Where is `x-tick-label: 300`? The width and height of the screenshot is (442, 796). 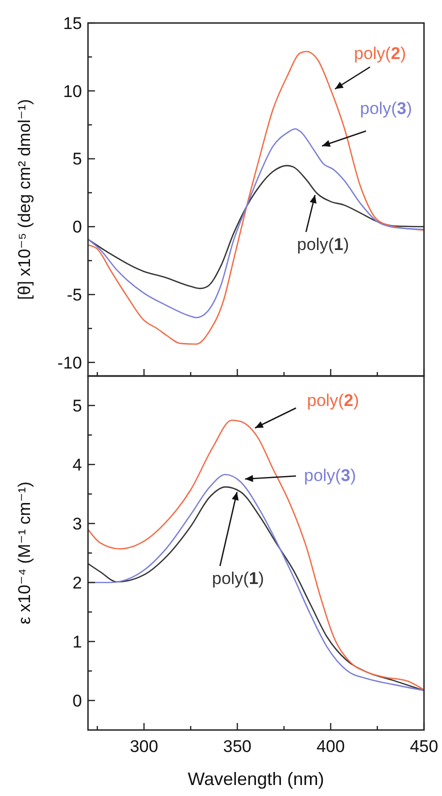 x-tick-label: 300 is located at coordinates (144, 746).